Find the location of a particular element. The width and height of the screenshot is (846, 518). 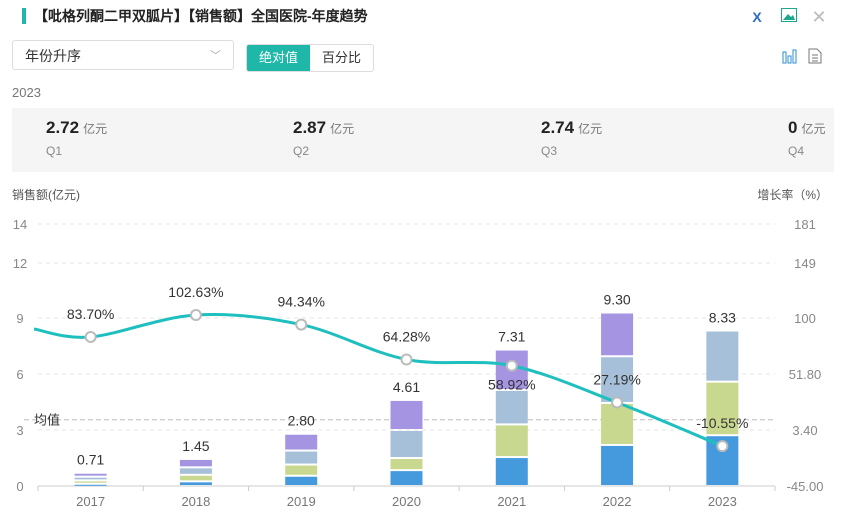

sort-select-value: 年份升序 is located at coordinates (53, 56).